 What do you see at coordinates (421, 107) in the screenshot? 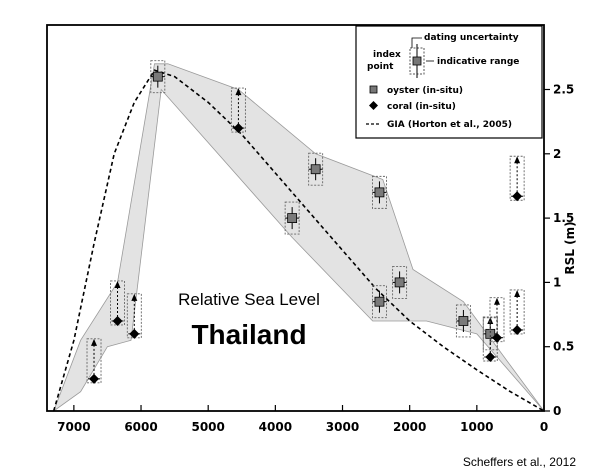
I see `legend-coral-label: coral (in-situ)` at bounding box center [421, 107].